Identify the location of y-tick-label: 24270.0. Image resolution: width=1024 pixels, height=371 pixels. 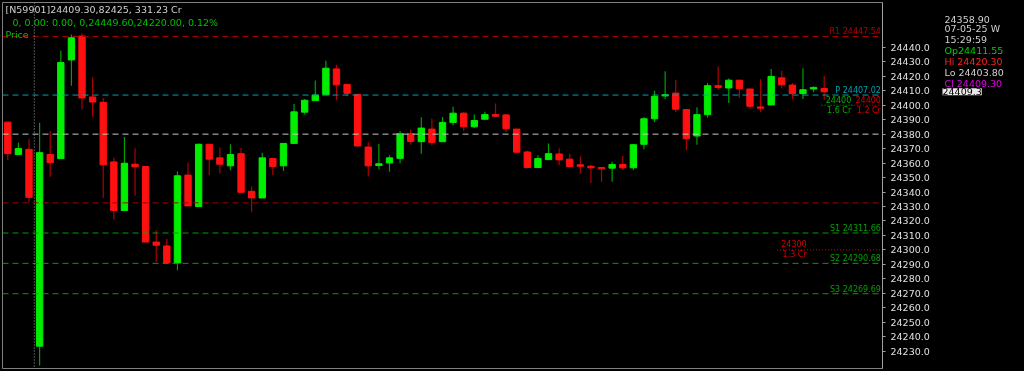
(910, 293).